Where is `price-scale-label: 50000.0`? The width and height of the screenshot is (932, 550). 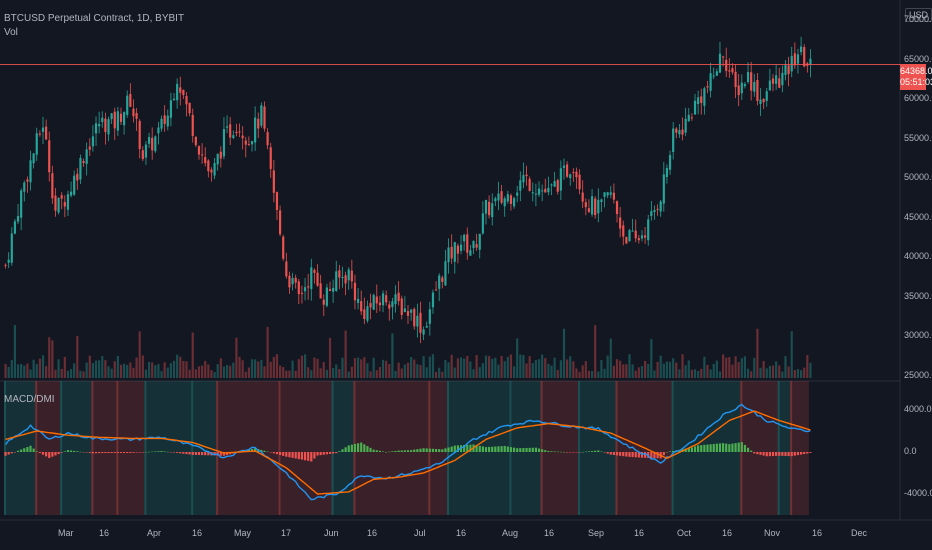 price-scale-label: 50000.0 is located at coordinates (918, 177).